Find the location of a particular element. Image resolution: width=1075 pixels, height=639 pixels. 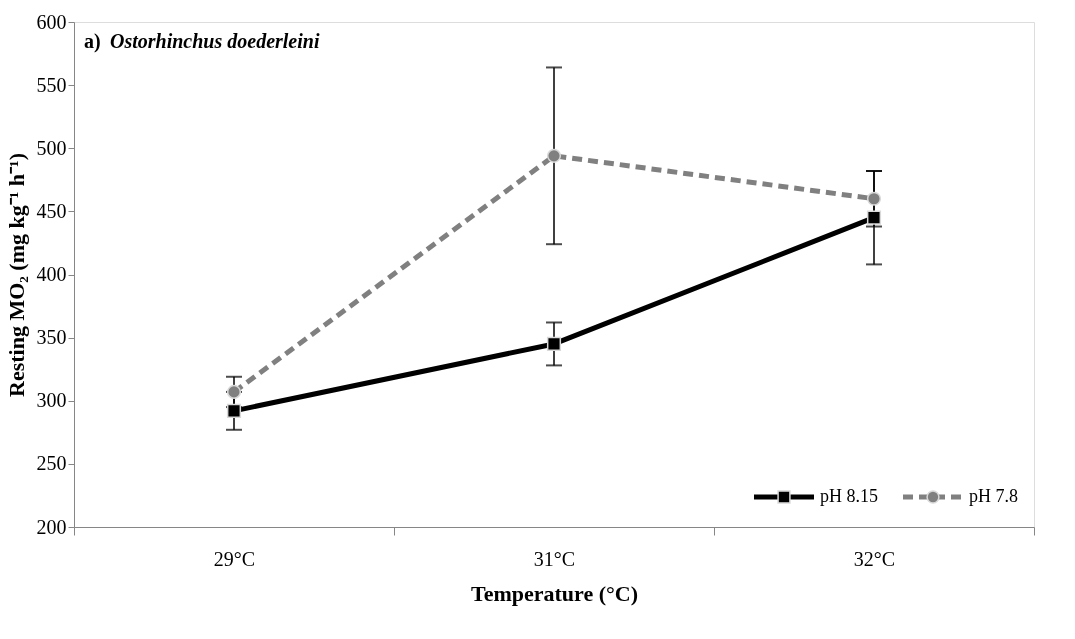

y-tick-label: 300 is located at coordinates (51, 400).